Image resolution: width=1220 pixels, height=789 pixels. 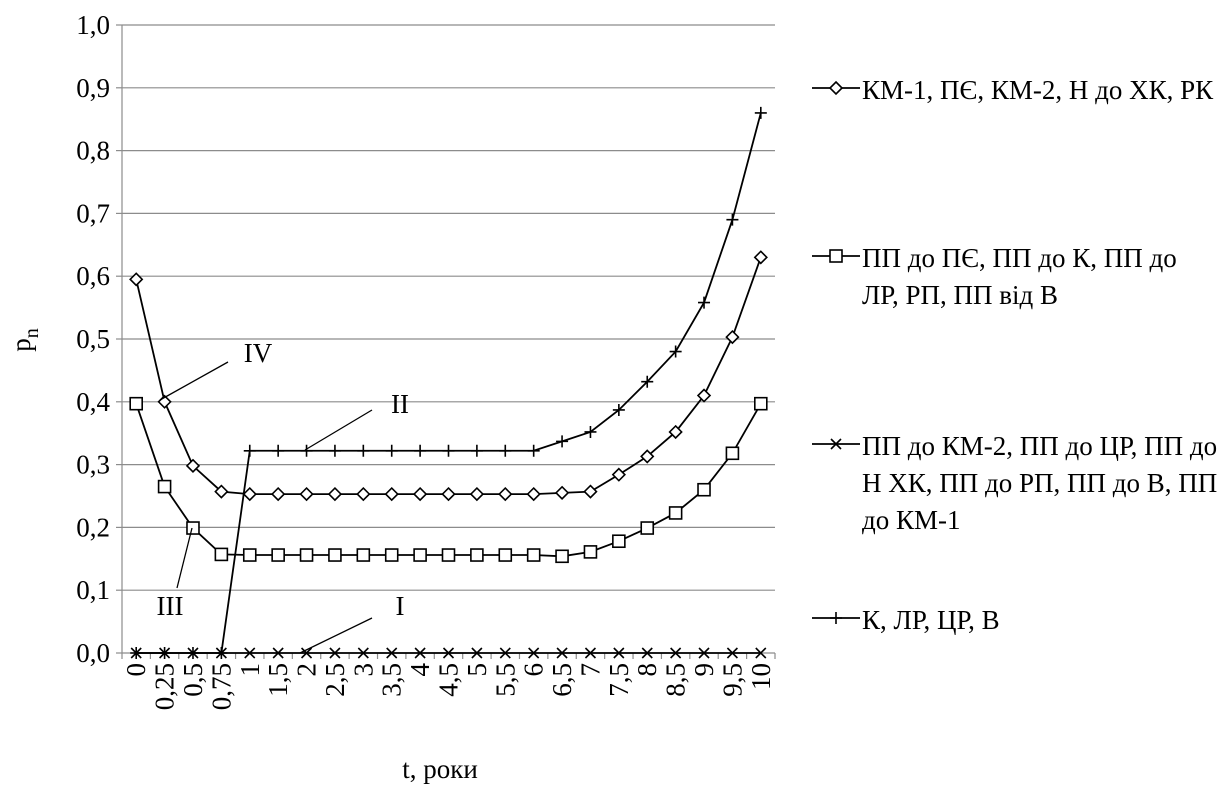 What do you see at coordinates (931, 620) in the screenshot?
I see `legend-label: К, ЛР, ЦР, В` at bounding box center [931, 620].